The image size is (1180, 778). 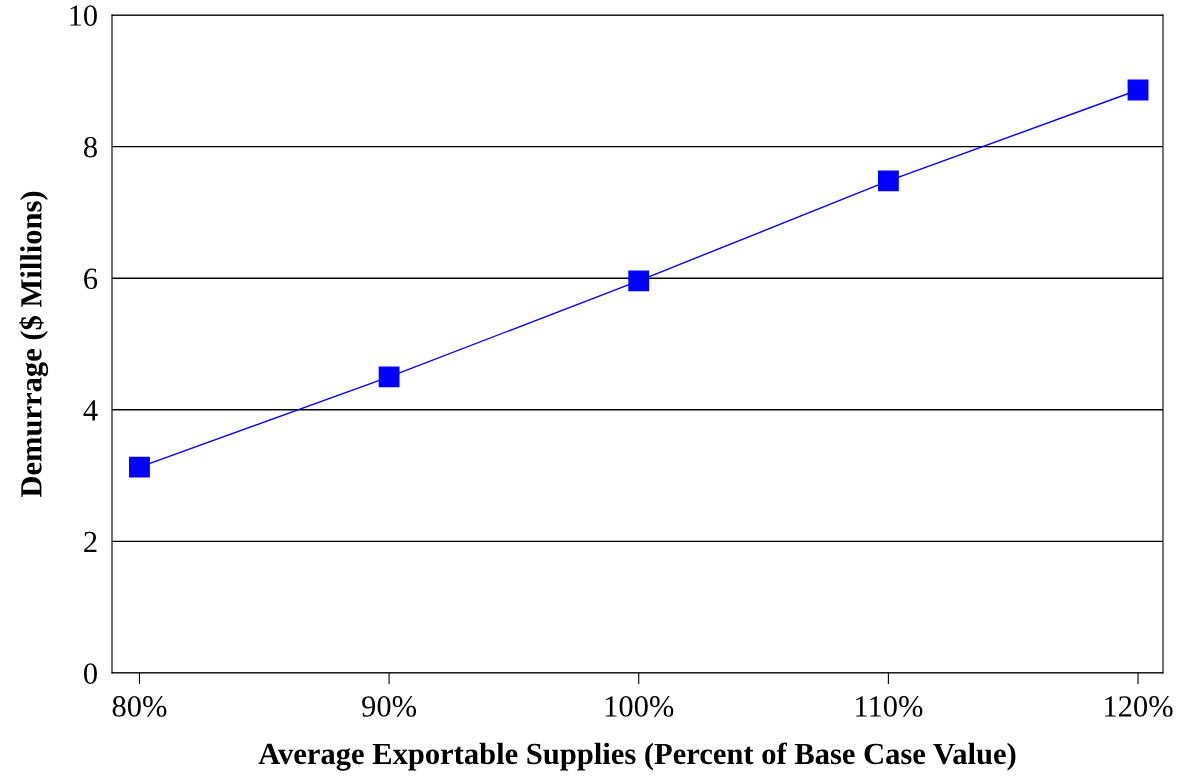 What do you see at coordinates (639, 706) in the screenshot?
I see `x-tick-label: 100%` at bounding box center [639, 706].